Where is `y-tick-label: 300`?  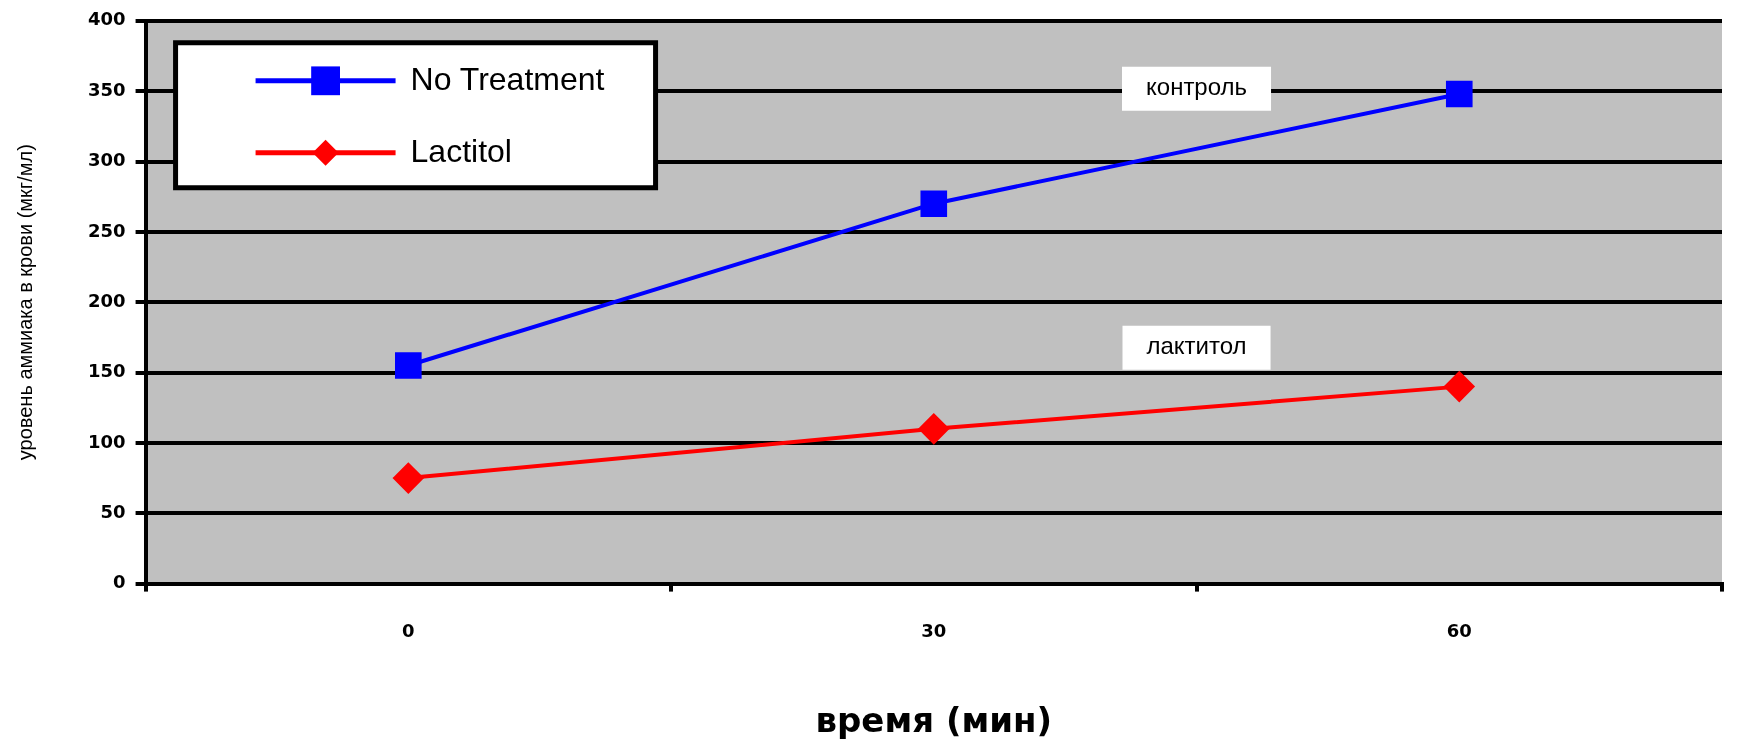
y-tick-label: 300 is located at coordinates (107, 160).